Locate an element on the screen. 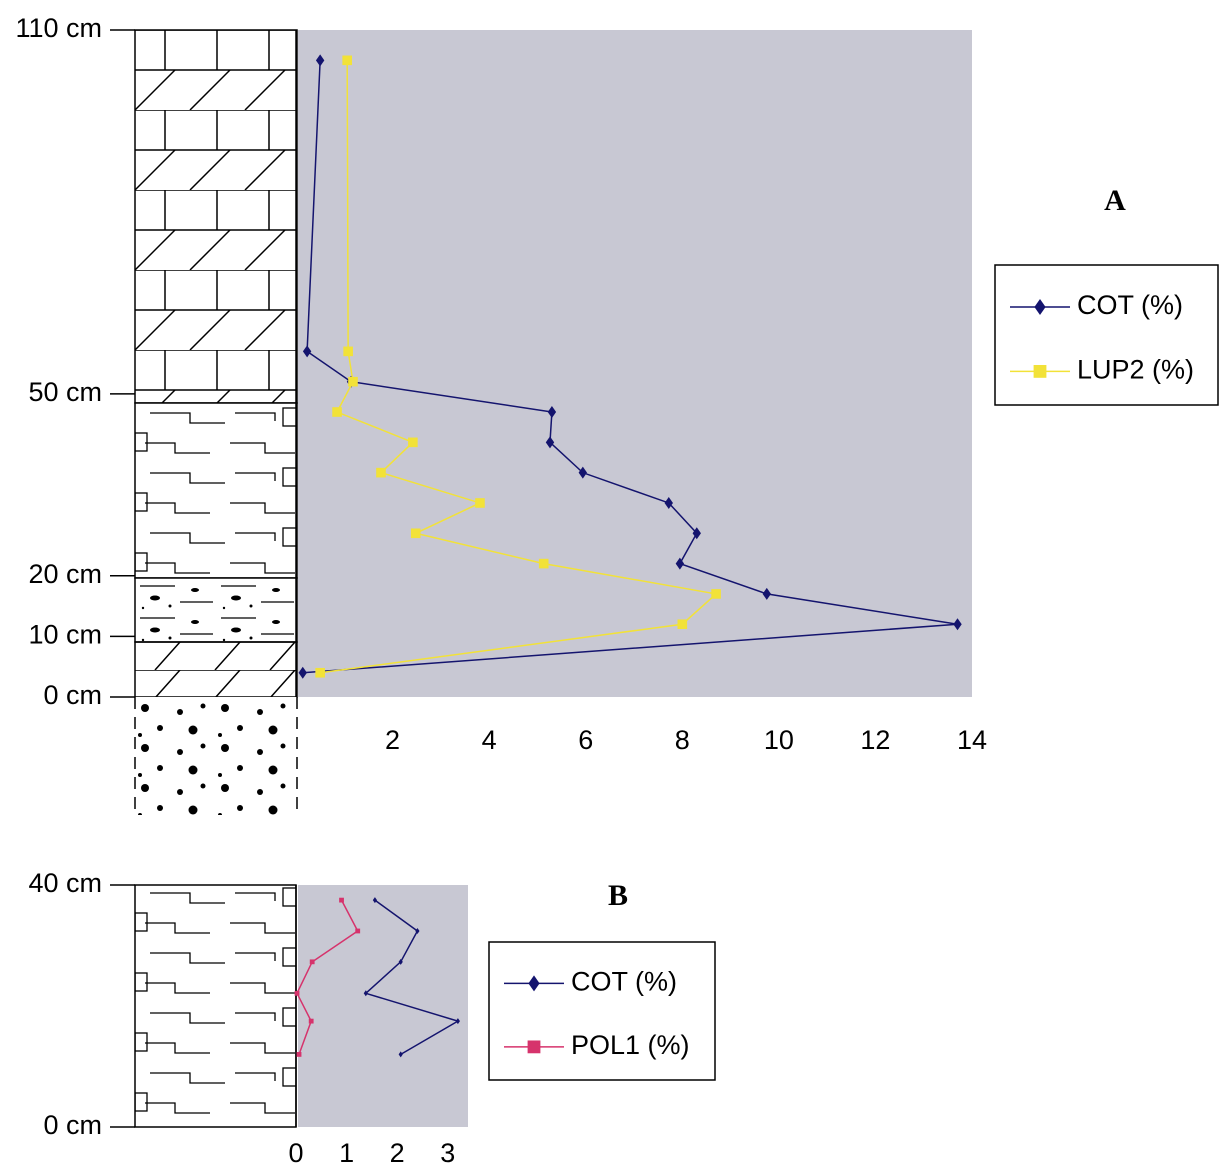 Image resolution: width=1220 pixels, height=1172 pixels. x-tick-label: 12 is located at coordinates (875, 740).